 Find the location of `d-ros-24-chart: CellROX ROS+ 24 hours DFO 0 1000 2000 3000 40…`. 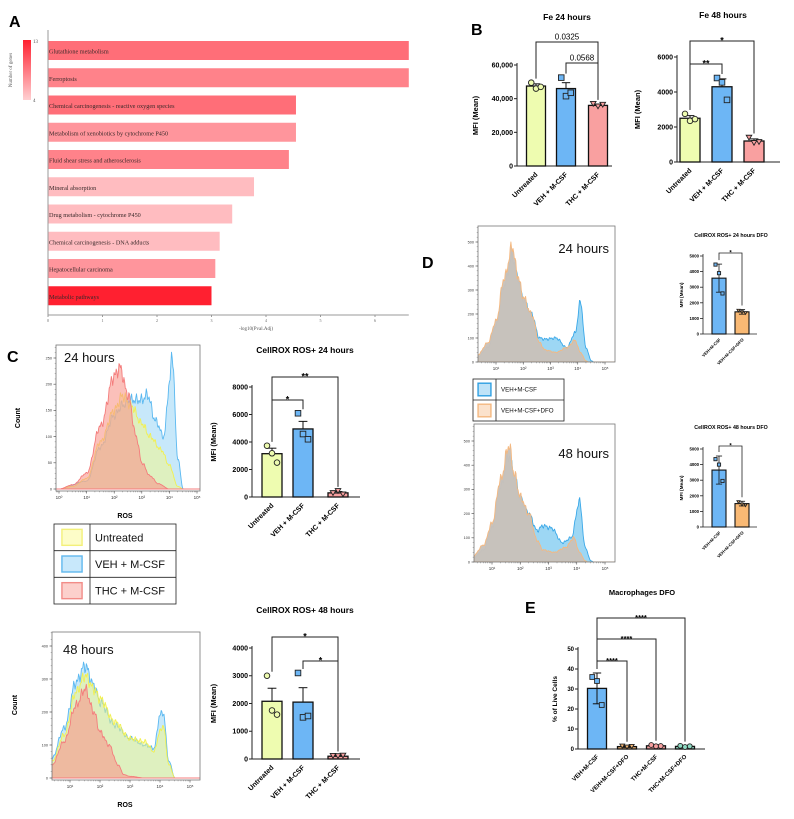

d-ros-24-chart: CellROX ROS+ 24 hours DFO 0 1000 2000 3000 40… is located at coordinates (723, 299).